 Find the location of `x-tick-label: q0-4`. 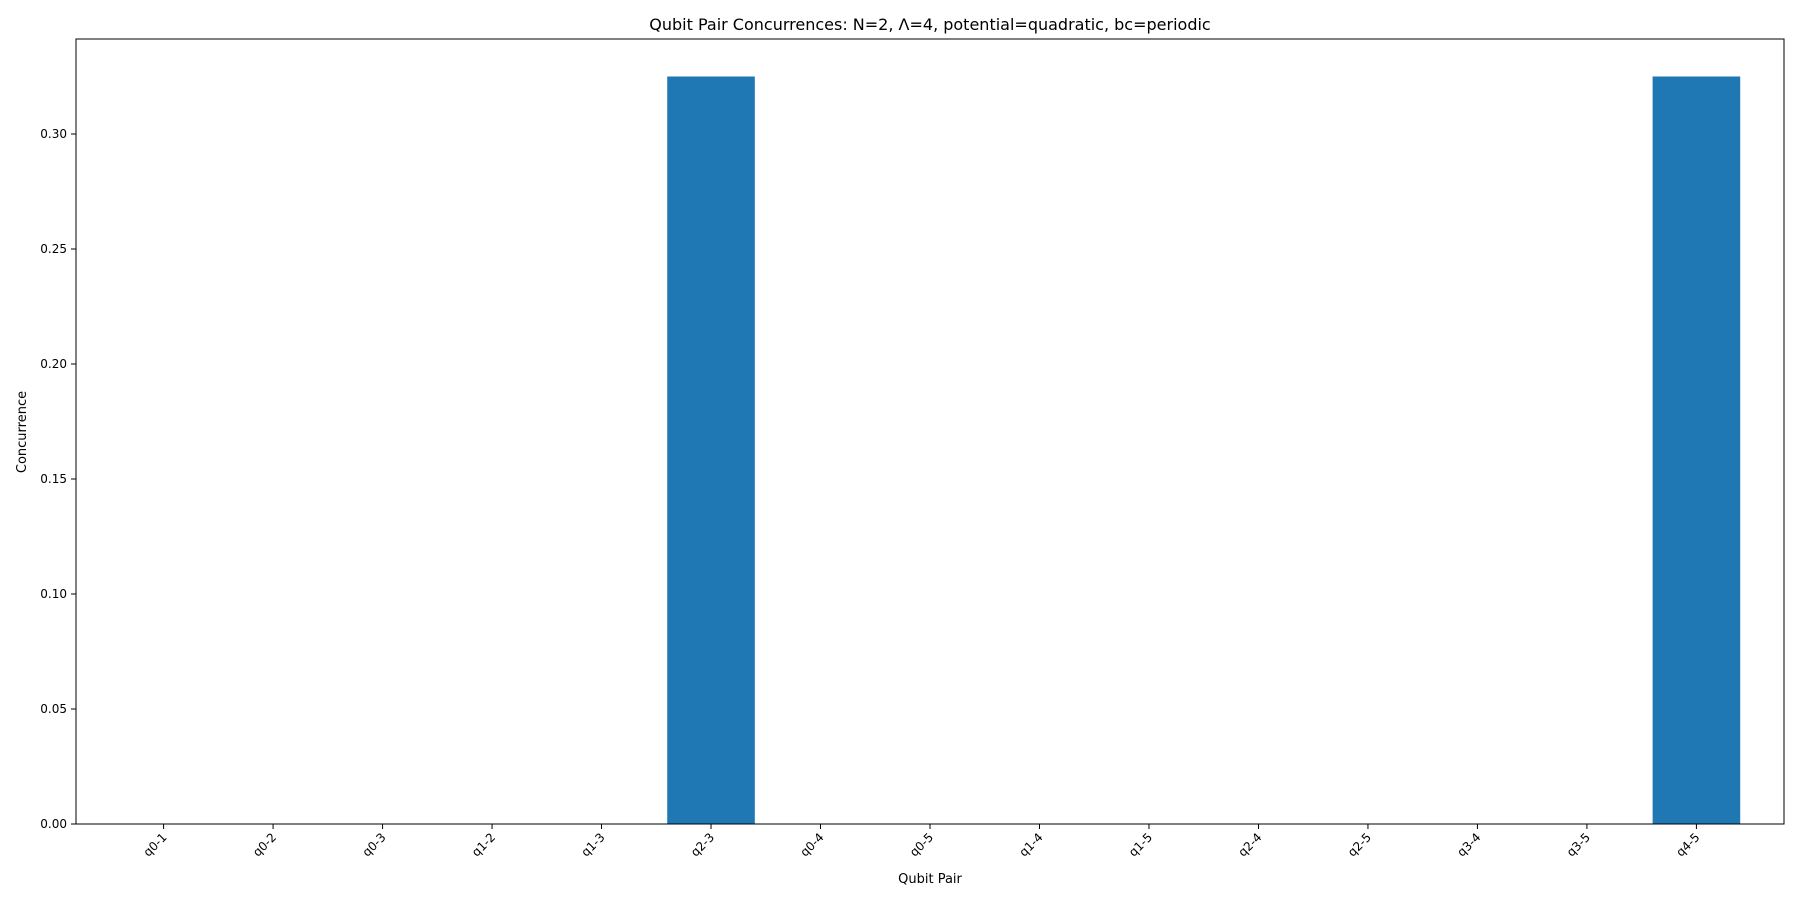

x-tick-label: q0-4 is located at coordinates (811, 844).